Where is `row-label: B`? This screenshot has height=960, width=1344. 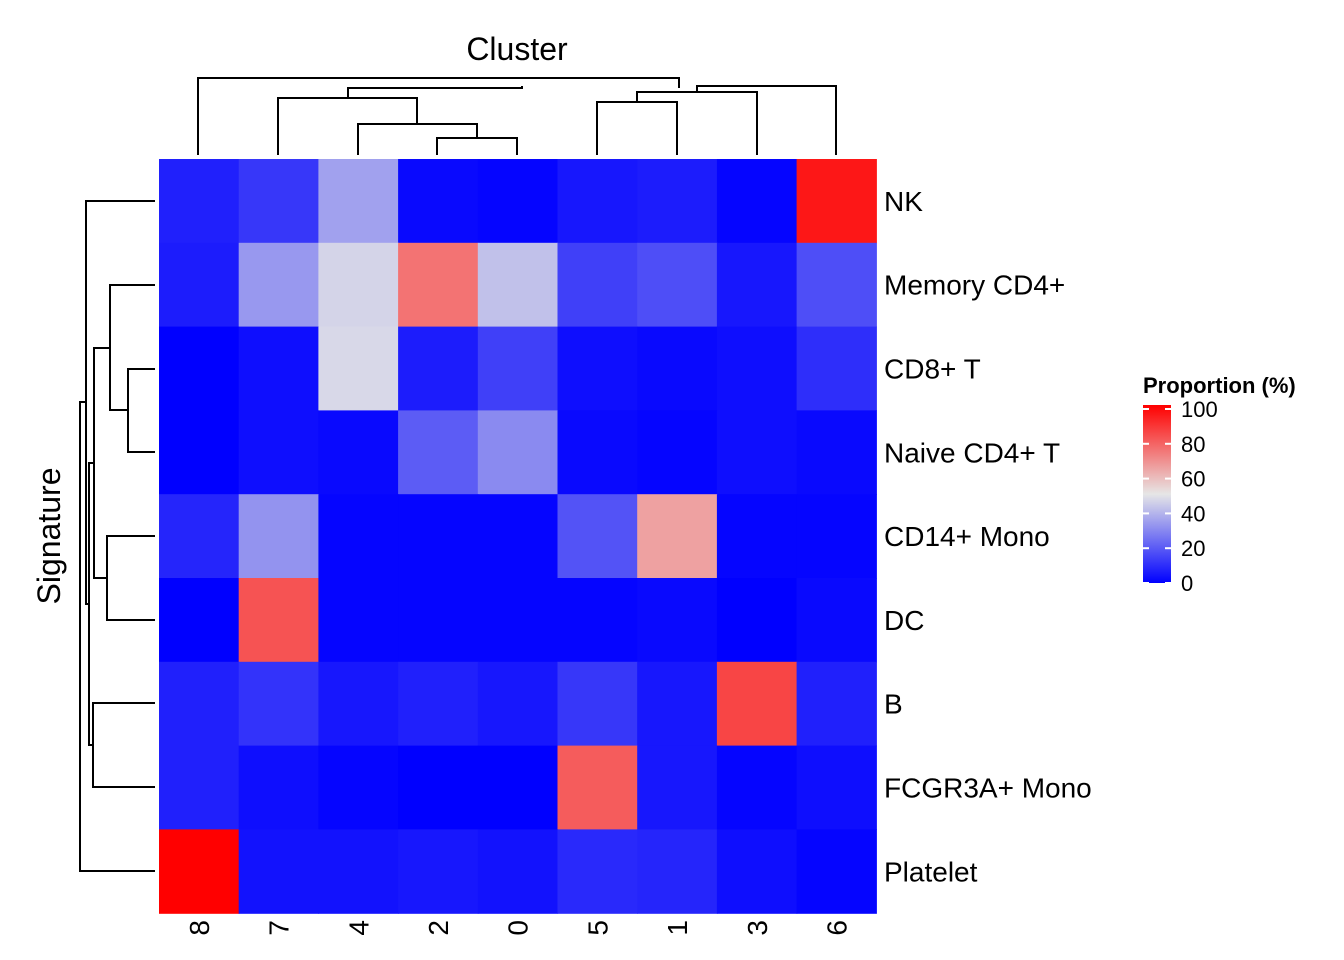
row-label: B is located at coordinates (893, 704).